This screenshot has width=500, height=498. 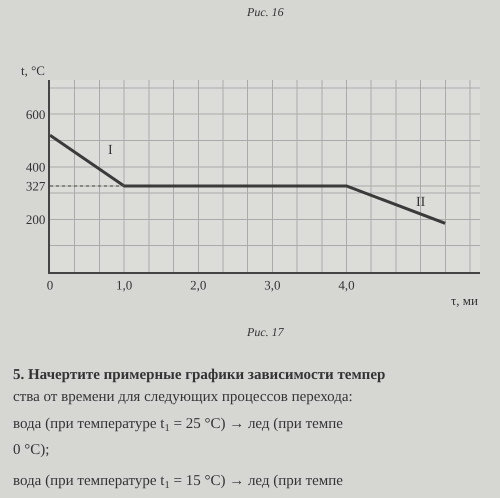 I want to click on text: 0 °C);, so click(x=31, y=450).